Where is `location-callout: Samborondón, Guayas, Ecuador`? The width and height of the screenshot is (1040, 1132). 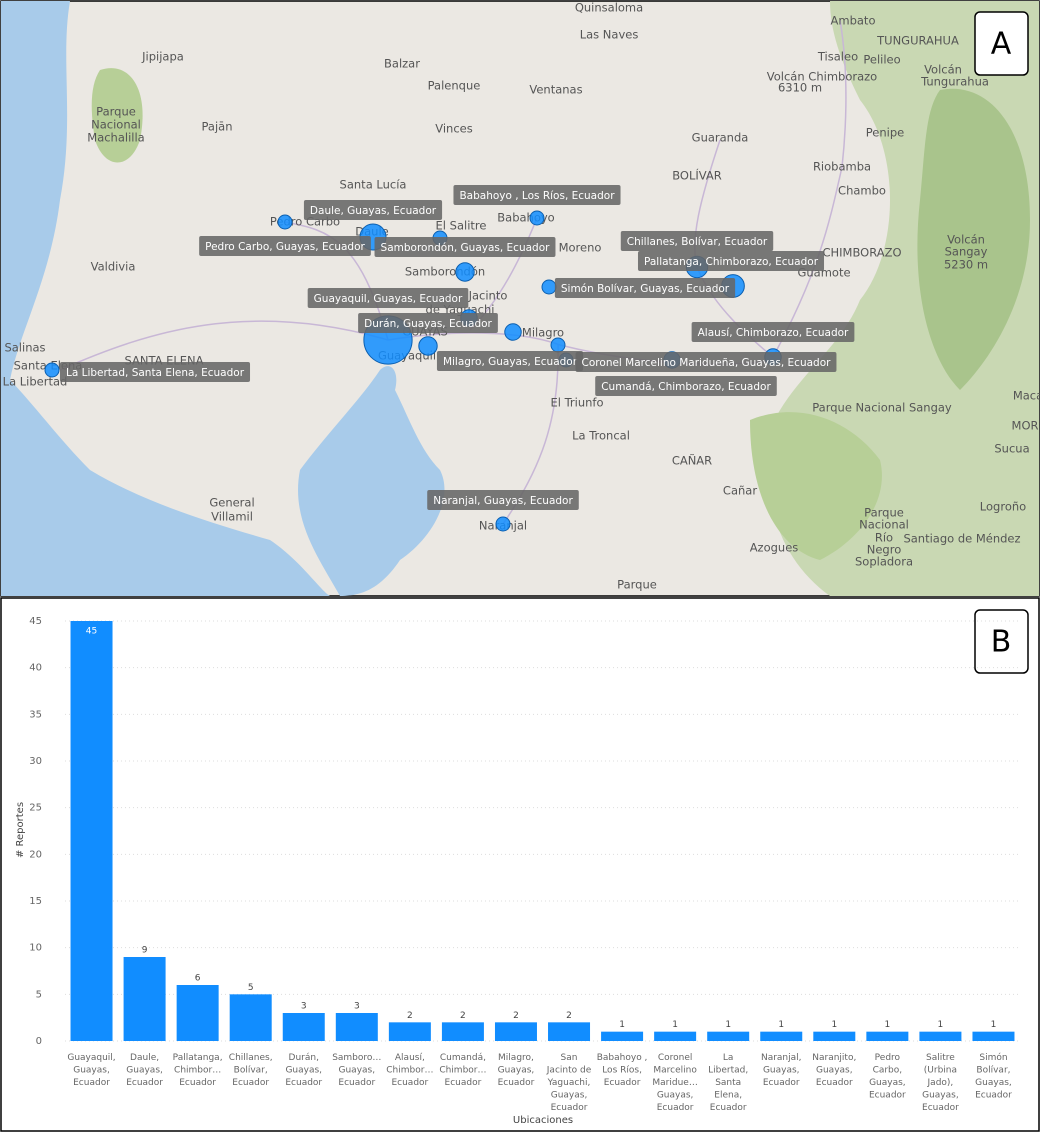 location-callout: Samborondón, Guayas, Ecuador is located at coordinates (465, 247).